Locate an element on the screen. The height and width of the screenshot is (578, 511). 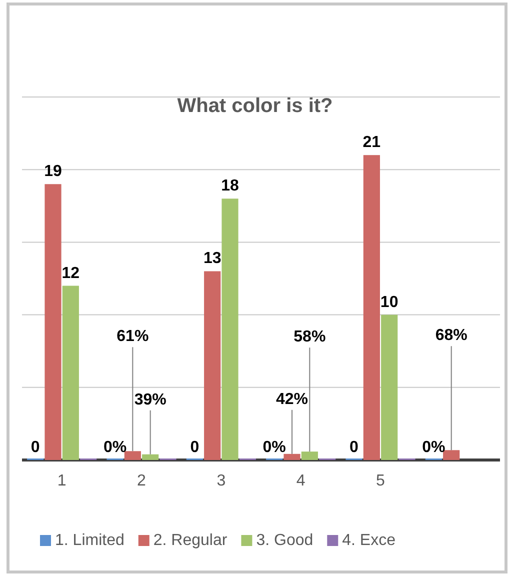
data-label: 13 is located at coordinates (212, 259).